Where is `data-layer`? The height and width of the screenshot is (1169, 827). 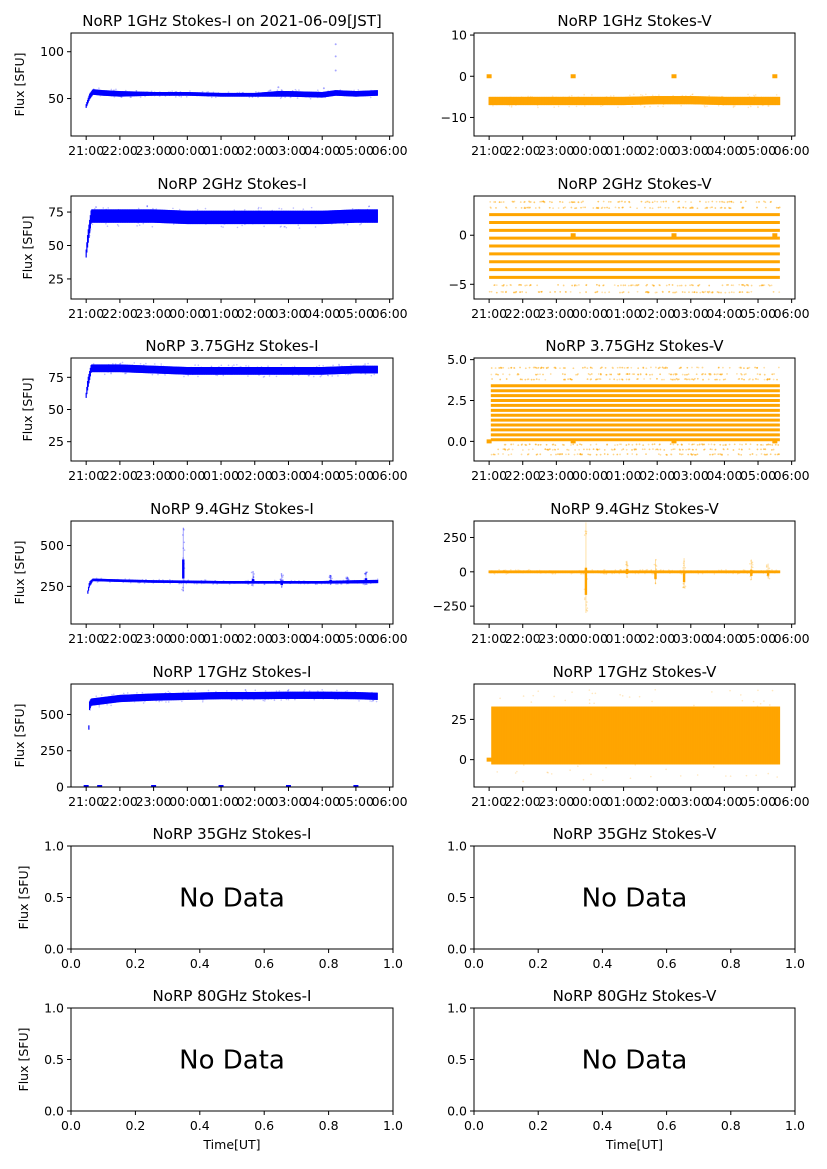 data-layer is located at coordinates (230, 737).